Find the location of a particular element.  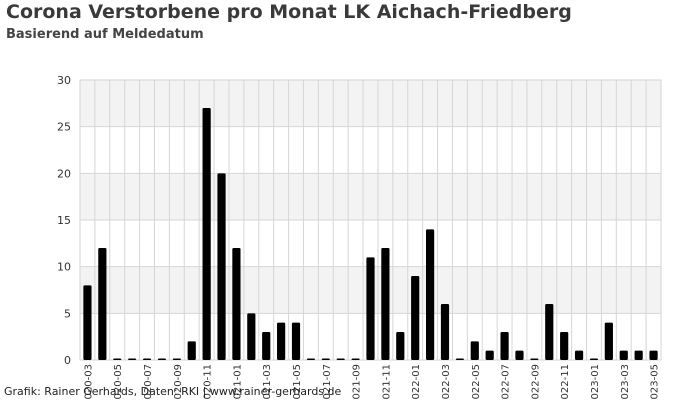

y-tick-label: 10 is located at coordinates (64, 267).